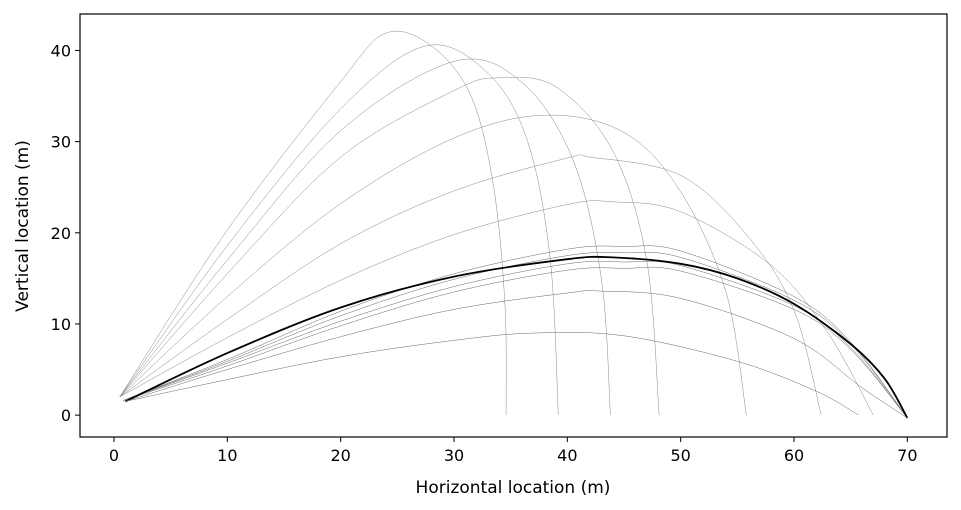  Describe the element at coordinates (680, 455) in the screenshot. I see `x-tick-label: 50` at that location.